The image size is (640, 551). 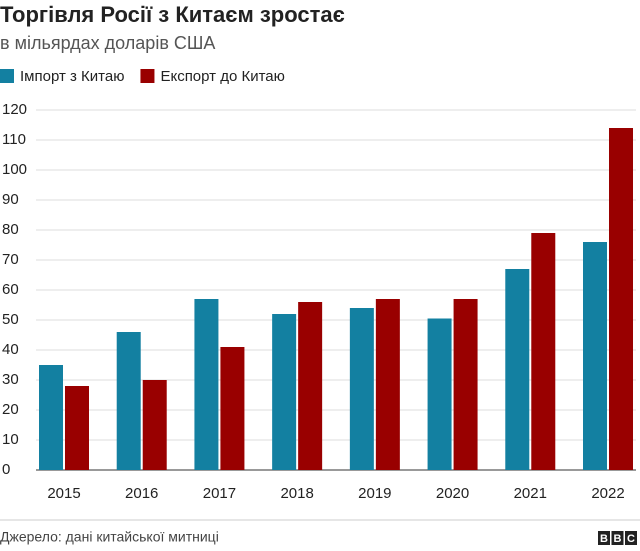 I want to click on y-tick-label: 10, so click(x=10, y=439).